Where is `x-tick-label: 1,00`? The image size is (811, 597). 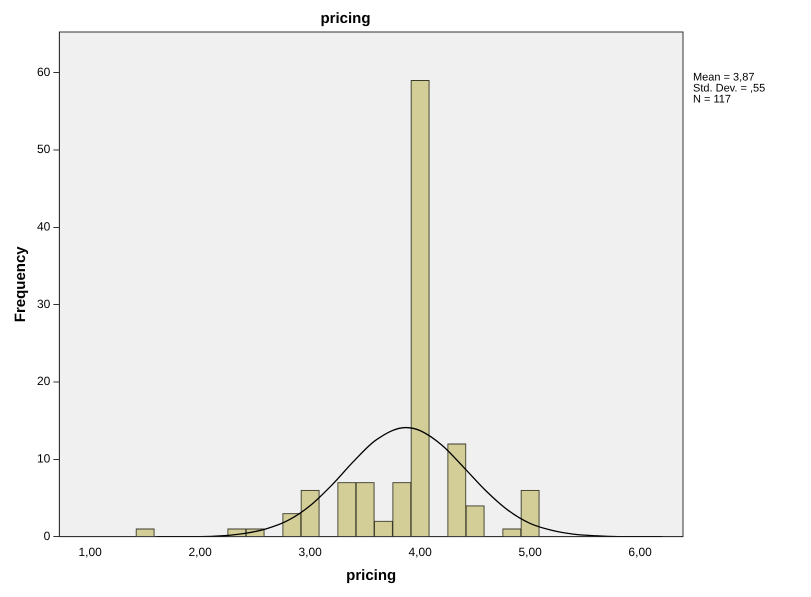
x-tick-label: 1,00 is located at coordinates (90, 552).